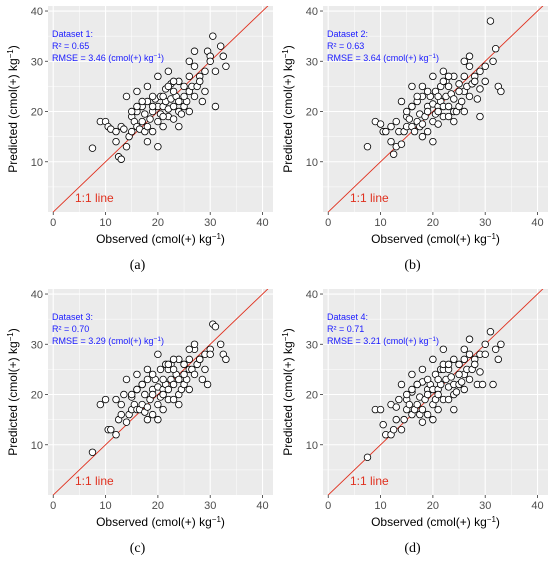 Image resolution: width=550 pixels, height=566 pixels. I want to click on caption-c: (c), so click(137, 548).